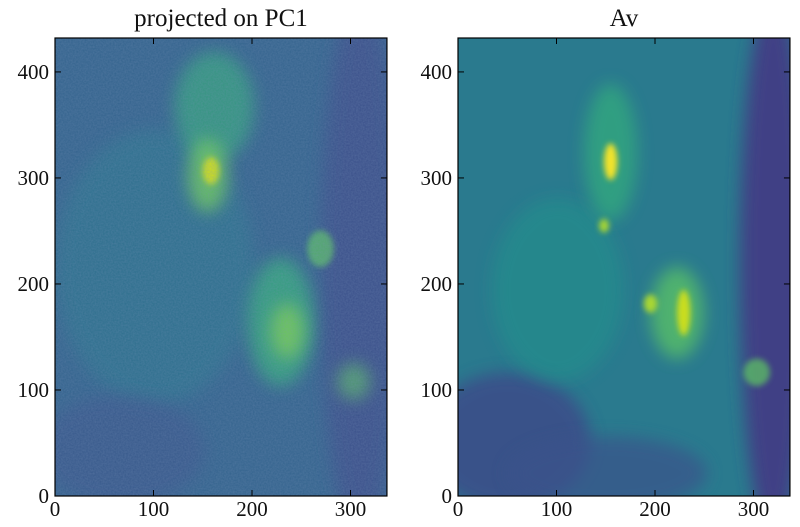 The image size is (800, 527). What do you see at coordinates (624, 18) in the screenshot?
I see `chart-title: Av` at bounding box center [624, 18].